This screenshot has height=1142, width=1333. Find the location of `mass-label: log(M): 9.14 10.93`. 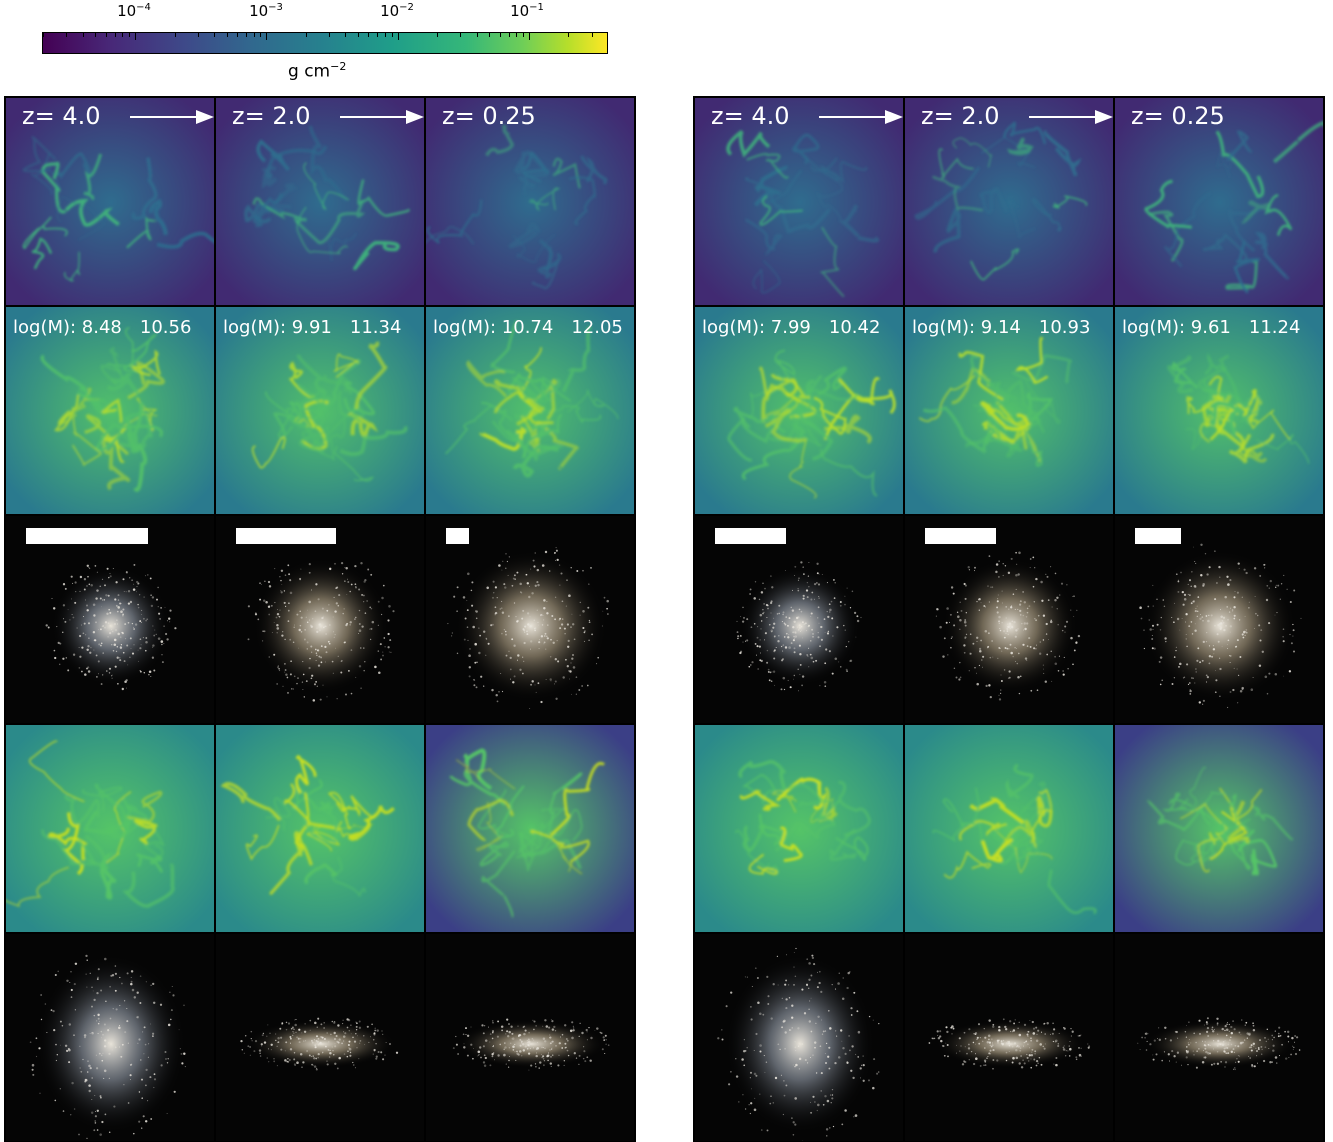

mass-label: log(M): 9.14 10.93 is located at coordinates (1001, 327).